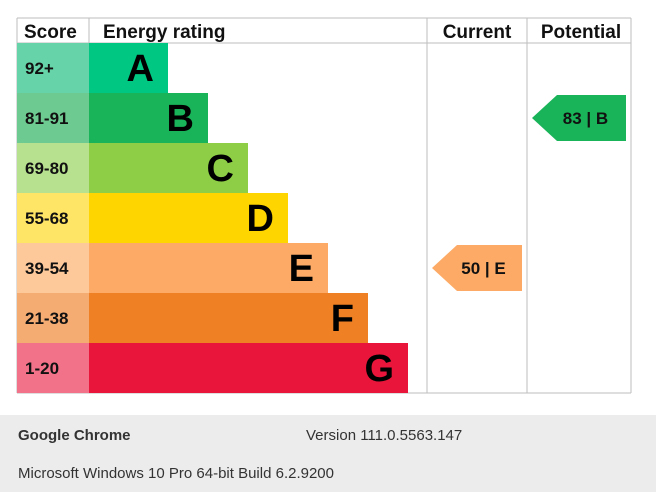  I want to click on score-range-label: 21-38, so click(46, 318).